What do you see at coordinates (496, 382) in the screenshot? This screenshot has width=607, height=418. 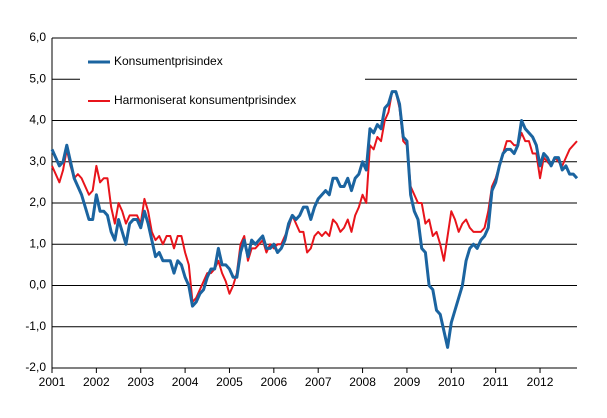 I see `x-tick-label: 2011` at bounding box center [496, 382].